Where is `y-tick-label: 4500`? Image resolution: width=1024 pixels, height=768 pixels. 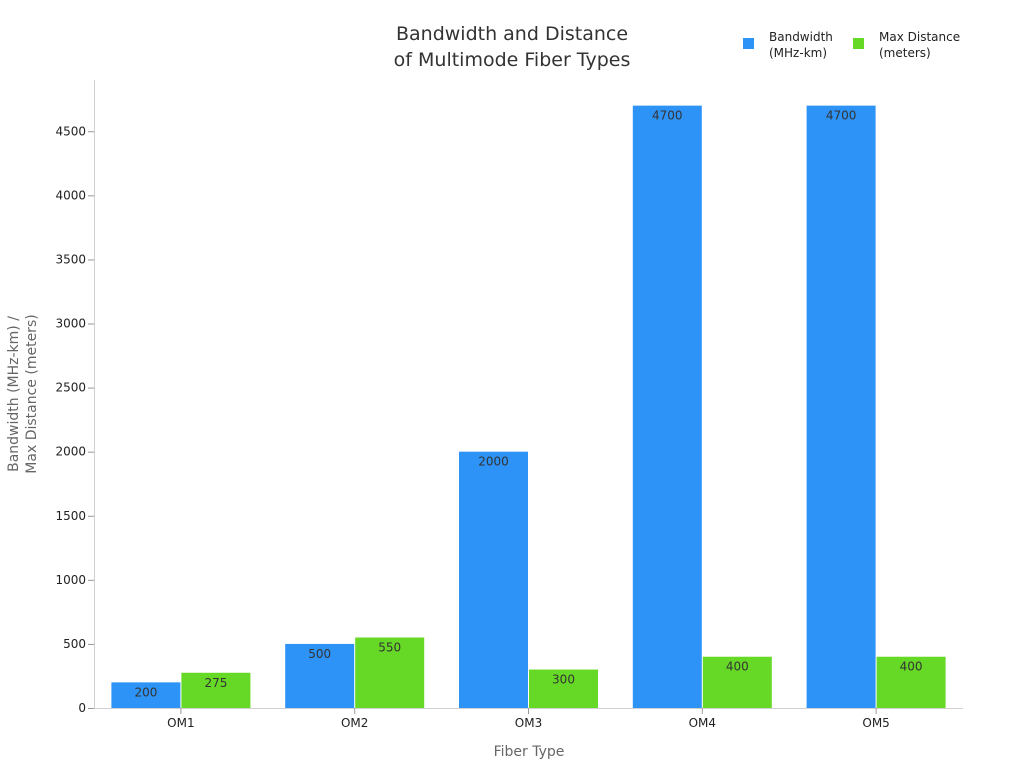 y-tick-label: 4500 is located at coordinates (70, 131).